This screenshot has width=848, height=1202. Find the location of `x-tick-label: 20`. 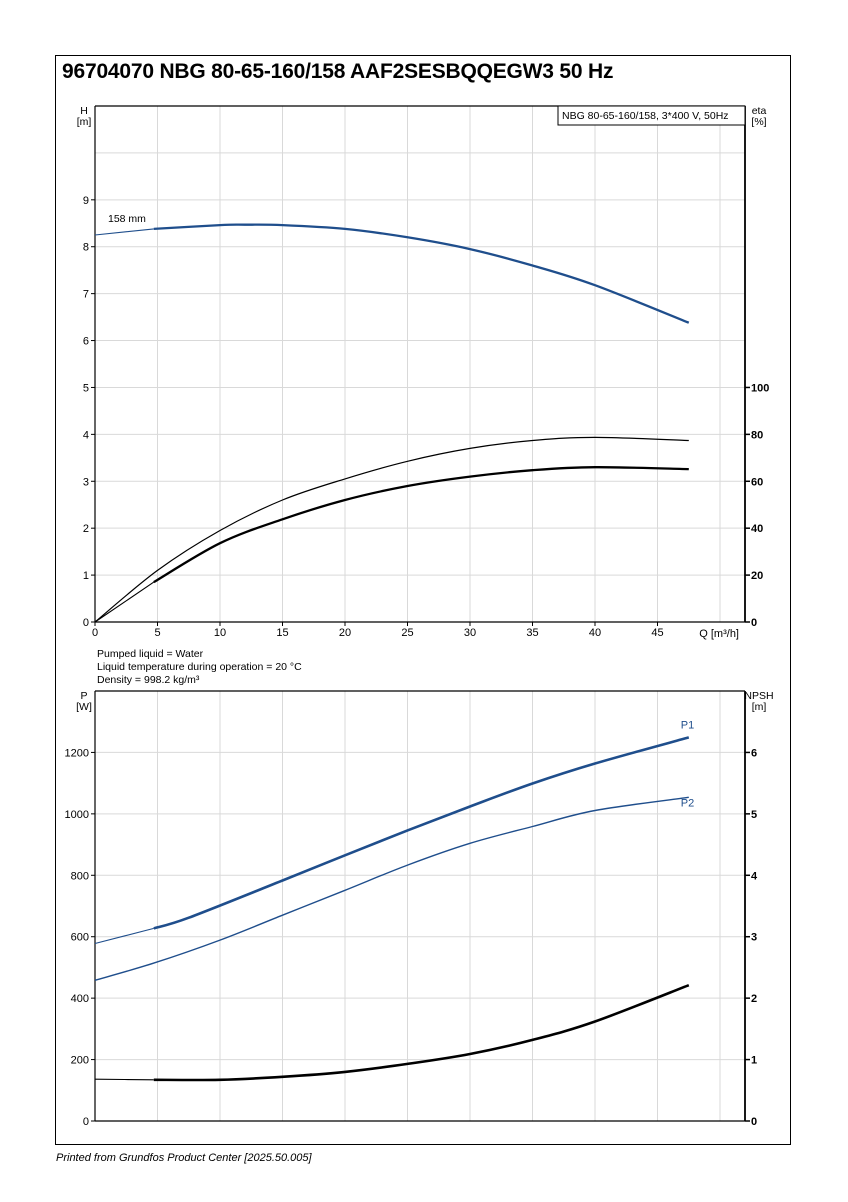

x-tick-label: 20 is located at coordinates (345, 633).